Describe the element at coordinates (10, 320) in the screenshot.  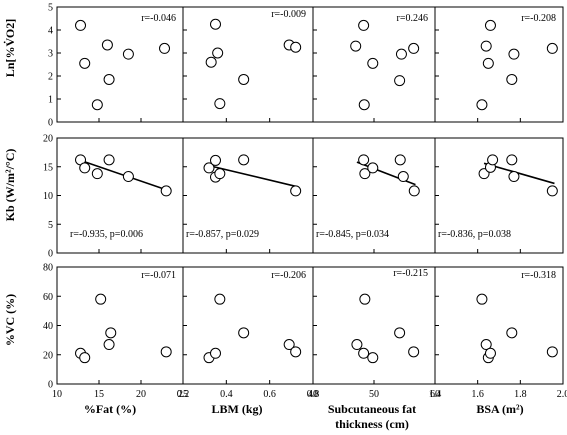
I see `row2-ylabel: %VC (%)` at that location.